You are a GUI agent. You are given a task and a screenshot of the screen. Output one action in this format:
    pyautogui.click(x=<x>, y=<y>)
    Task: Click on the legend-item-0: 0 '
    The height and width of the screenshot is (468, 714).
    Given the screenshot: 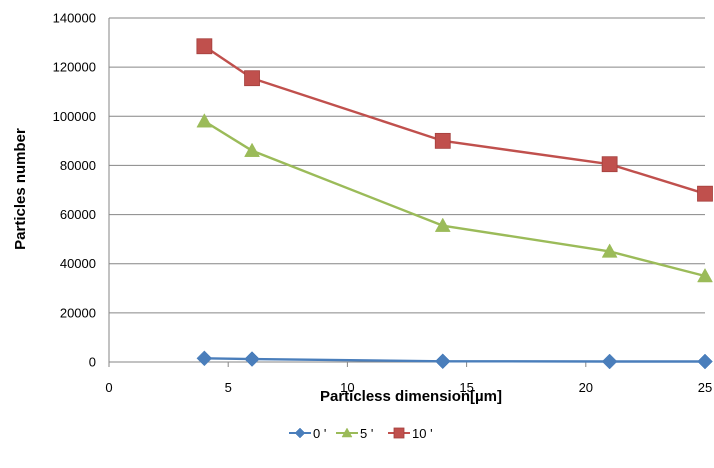 What is the action you would take?
    pyautogui.click(x=307, y=433)
    